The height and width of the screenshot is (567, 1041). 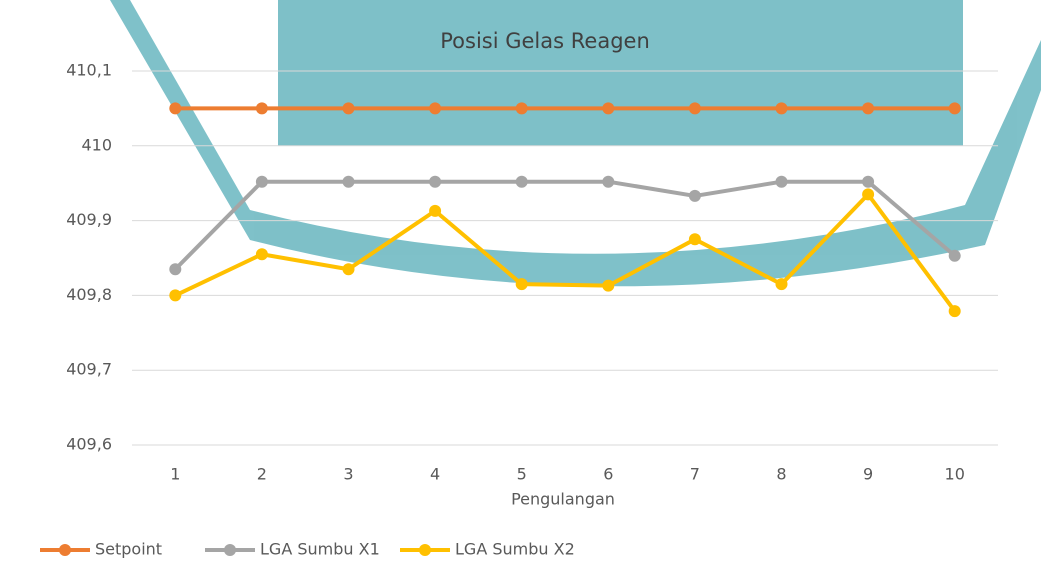 I want to click on x-tick-label: 9, so click(x=868, y=474).